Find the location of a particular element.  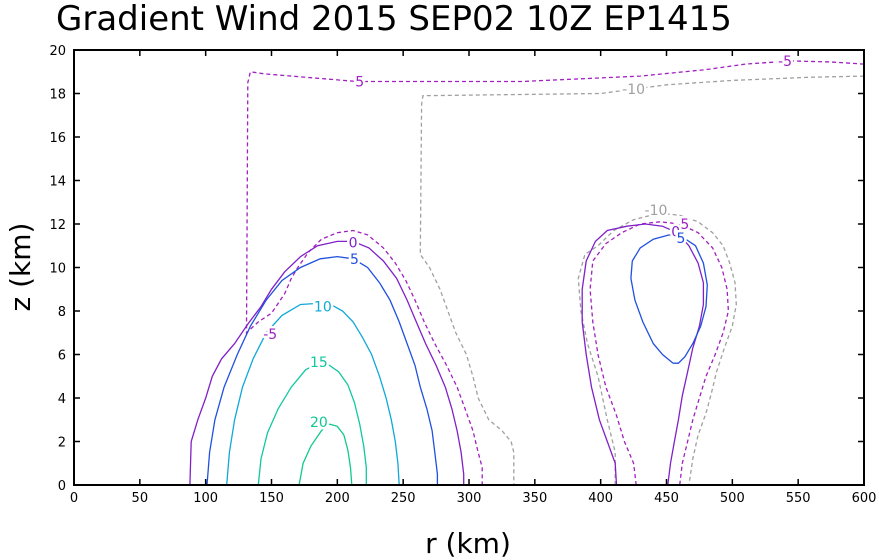

x-tick-label: 600 is located at coordinates (864, 498).